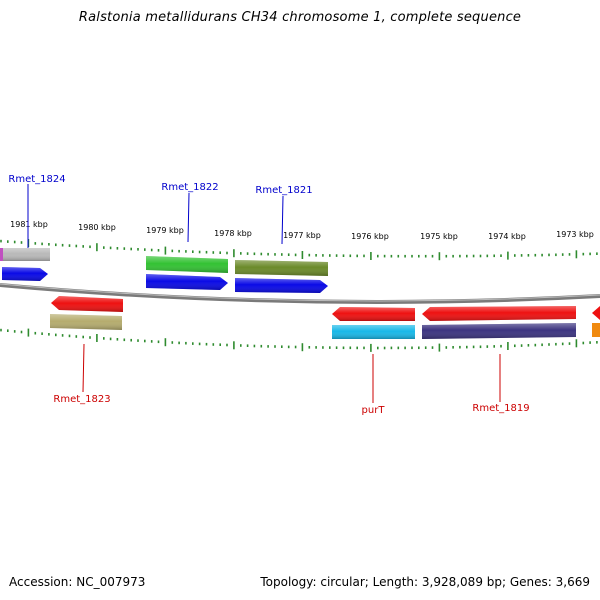 The image size is (600, 600). What do you see at coordinates (233, 233) in the screenshot?
I see `ruler-label: 1978 kbp` at bounding box center [233, 233].